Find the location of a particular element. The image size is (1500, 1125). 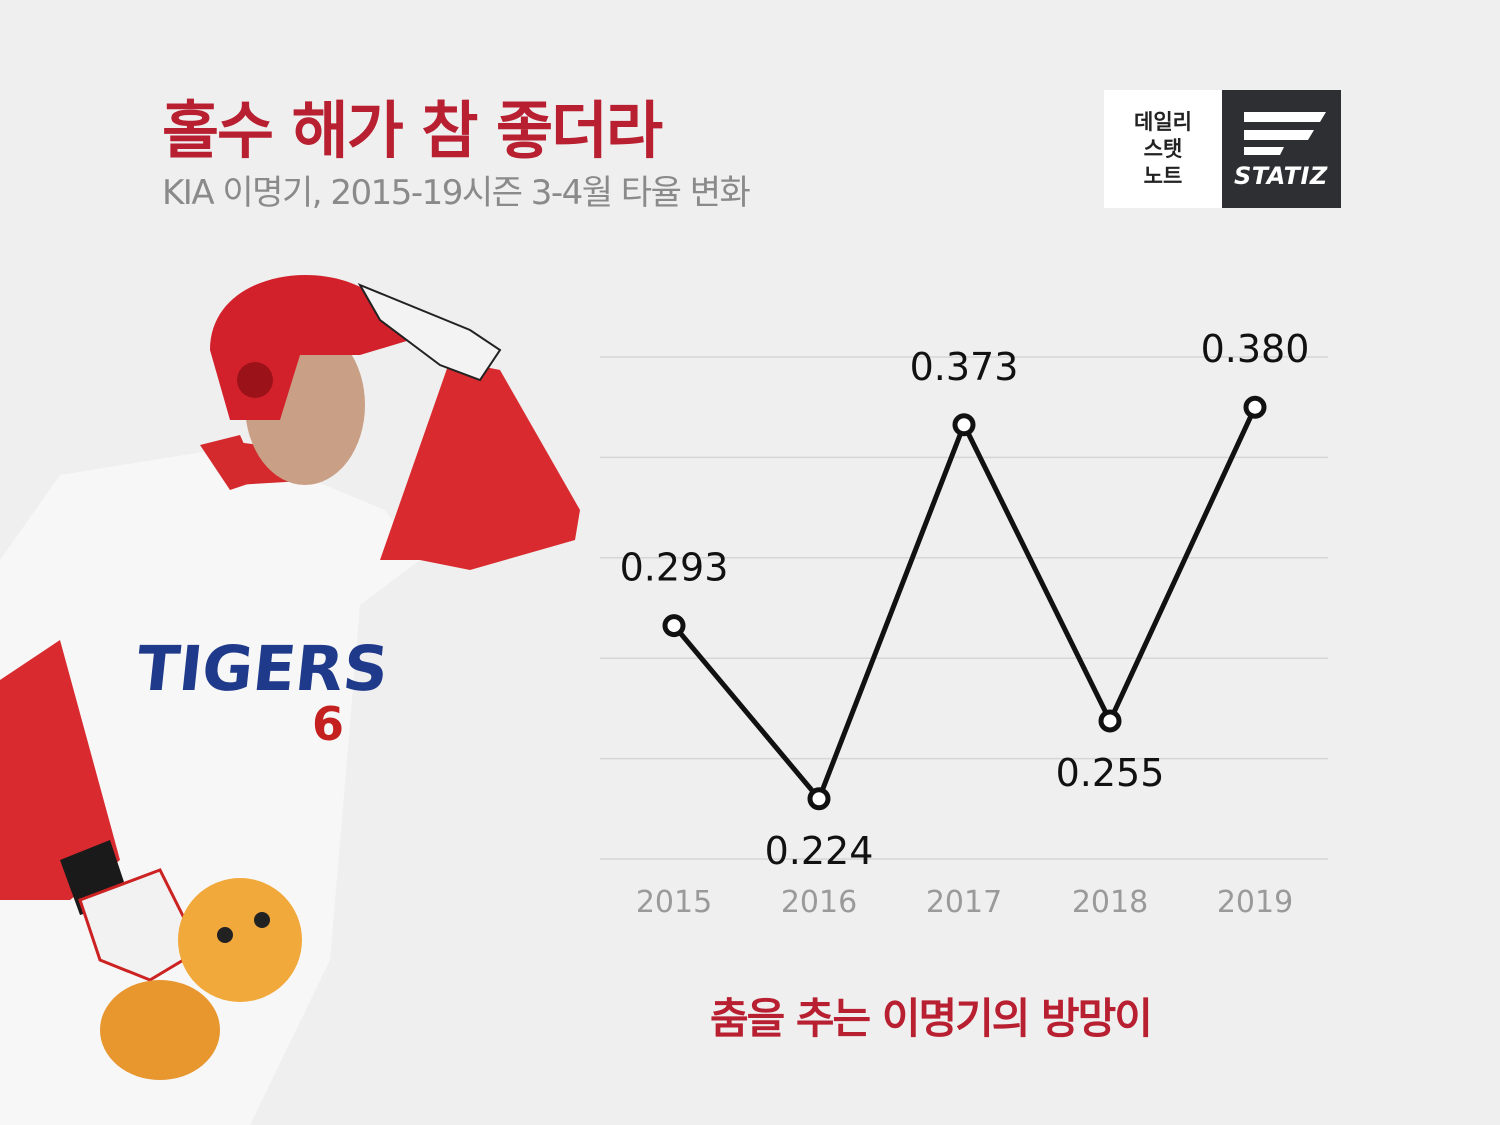

data-label: 0.373 is located at coordinates (964, 367).